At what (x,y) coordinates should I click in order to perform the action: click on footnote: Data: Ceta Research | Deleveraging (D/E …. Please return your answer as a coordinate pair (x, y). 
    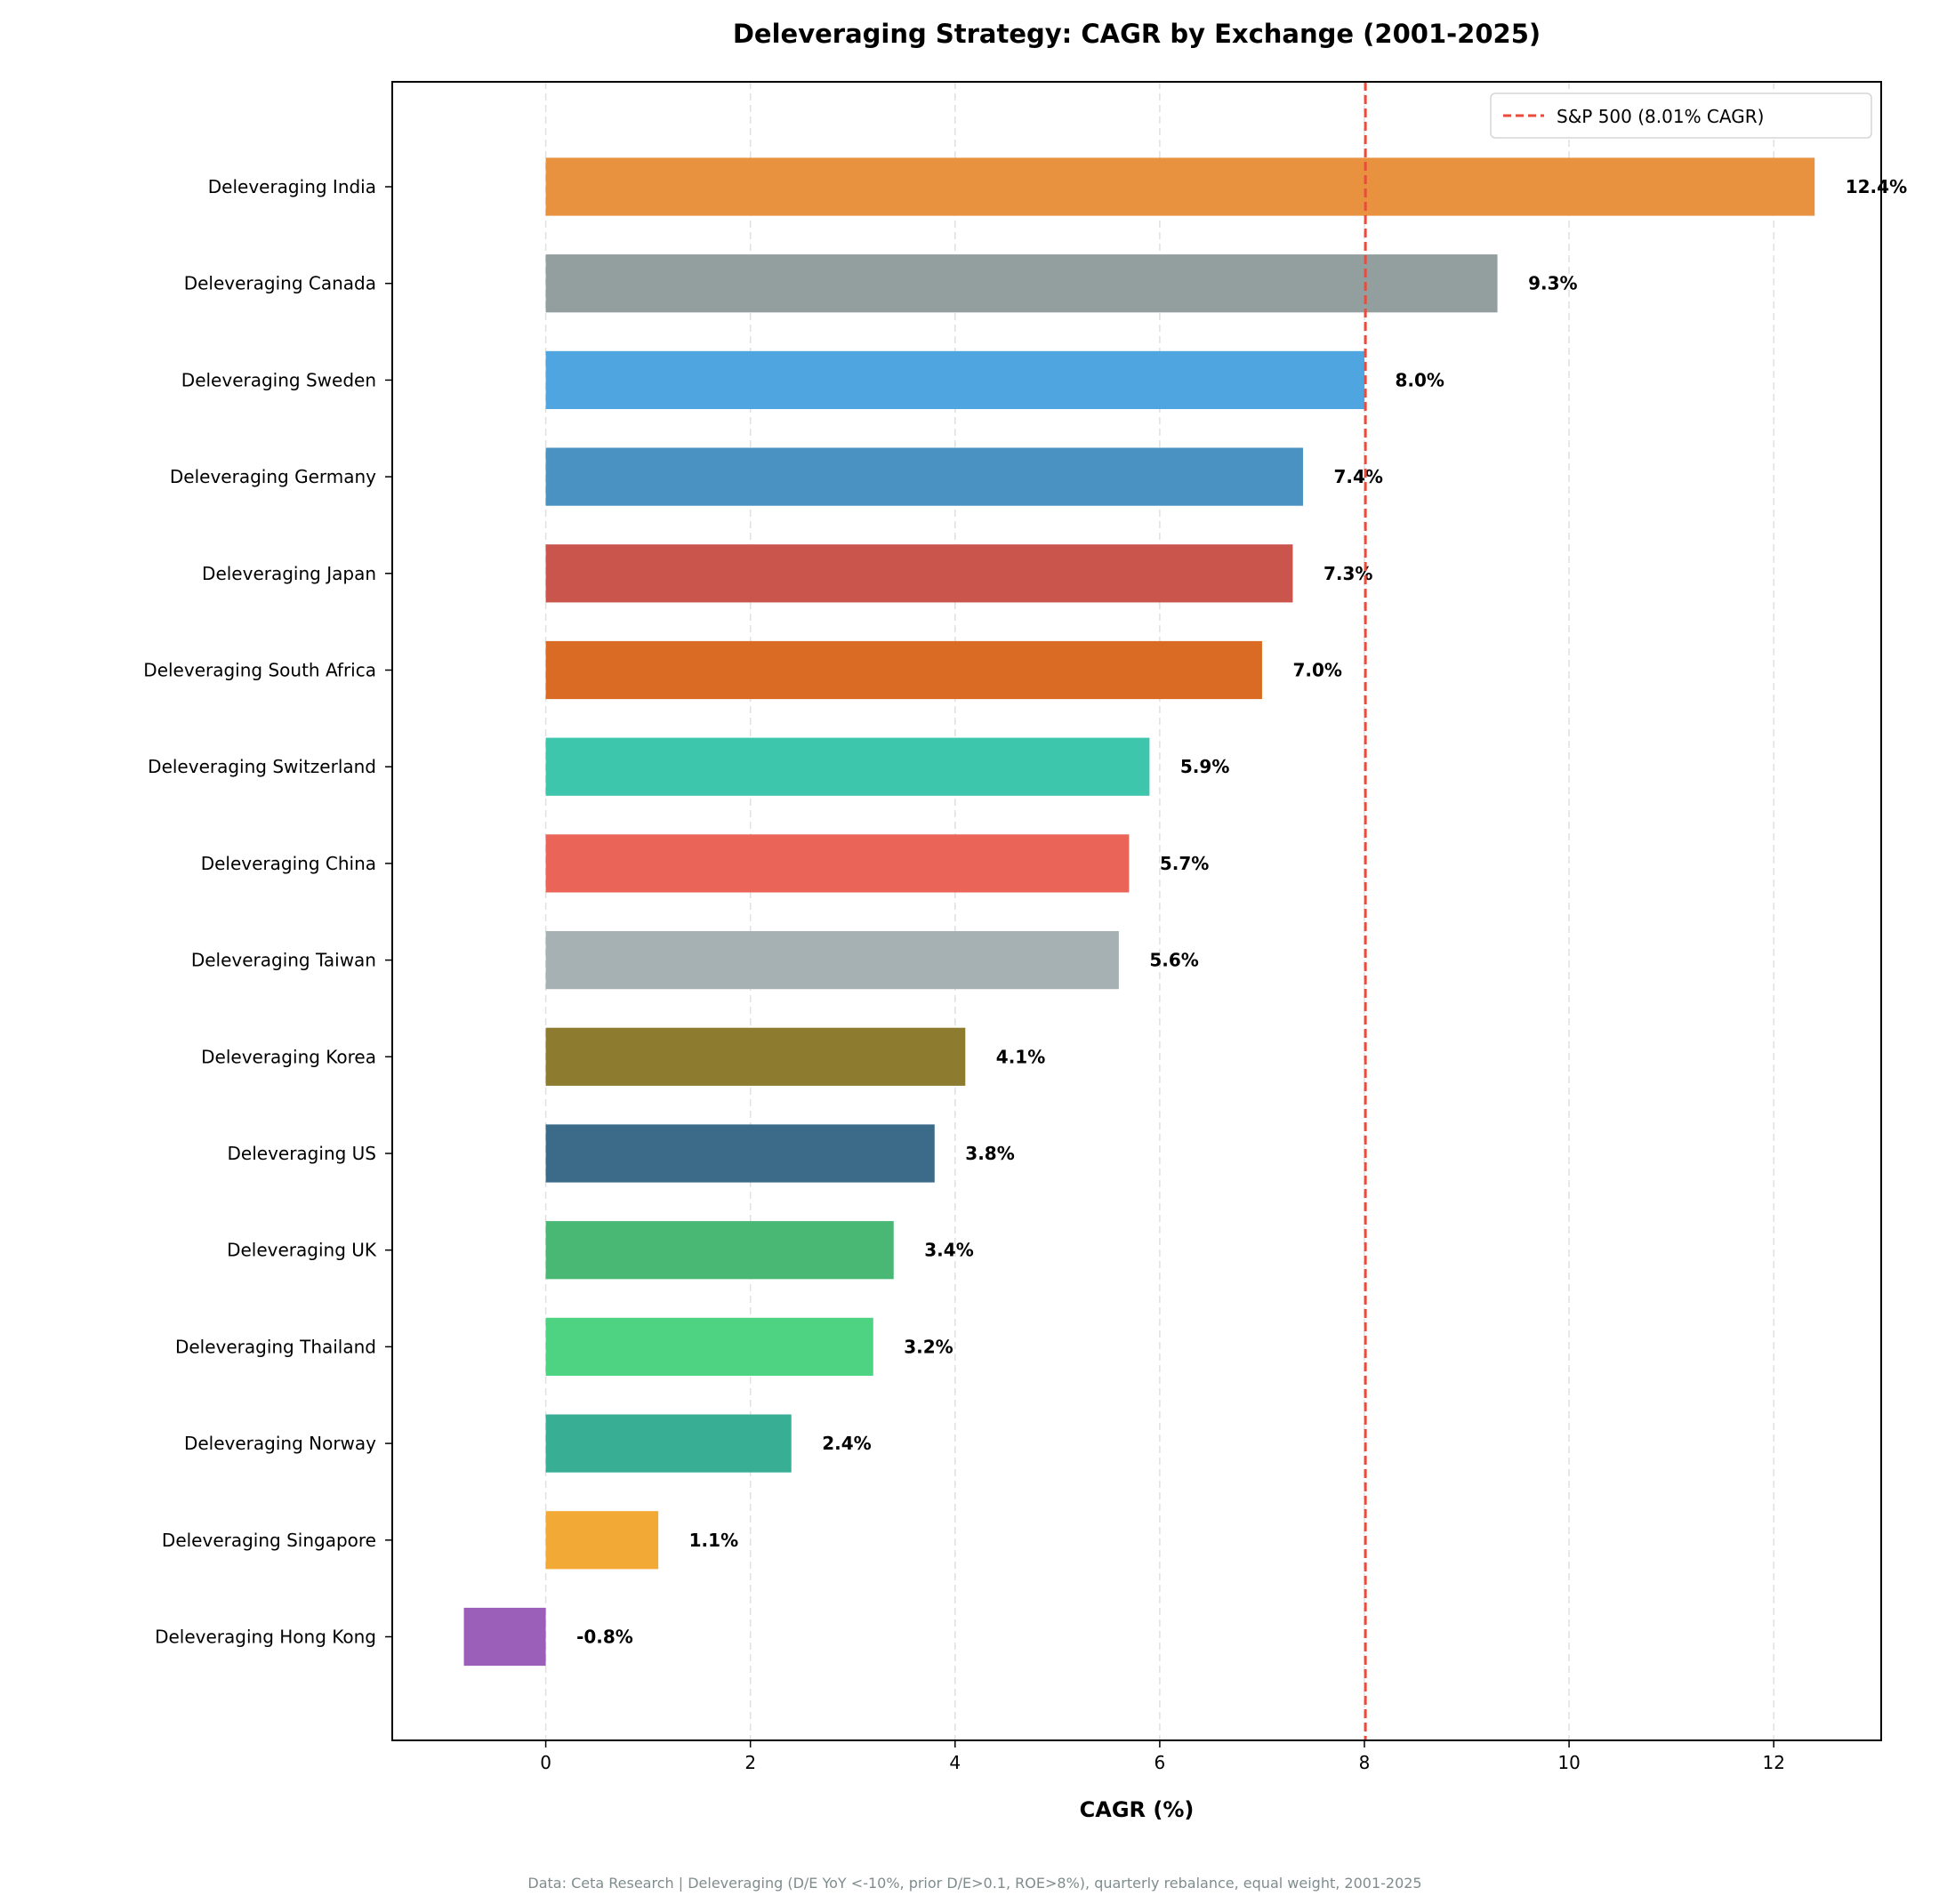
    Looking at the image, I should click on (974, 1883).